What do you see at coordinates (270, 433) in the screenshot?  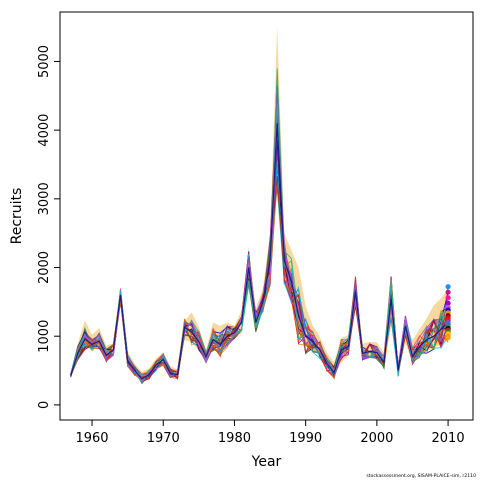 I see `x-axis: 1960 1970 1980 1990 2000 2010` at bounding box center [270, 433].